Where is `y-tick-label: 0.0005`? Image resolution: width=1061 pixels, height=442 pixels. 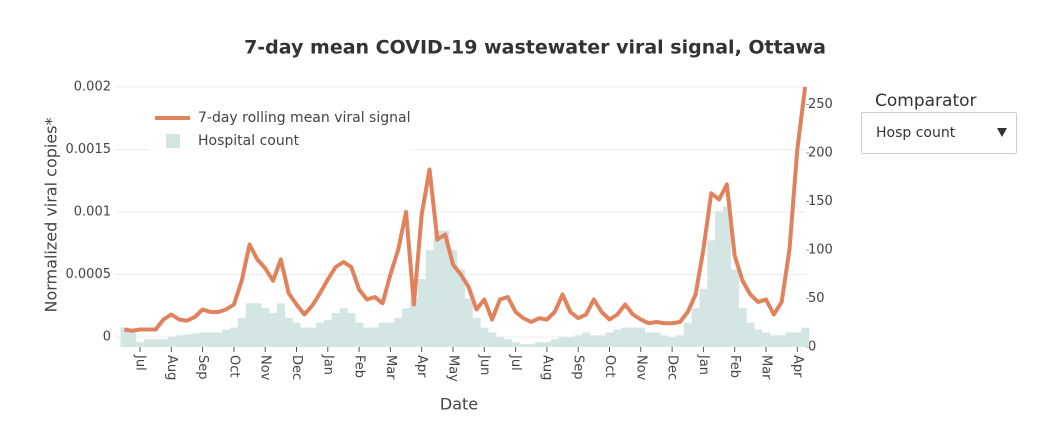
y-tick-label: 0.0005 is located at coordinates (89, 274).